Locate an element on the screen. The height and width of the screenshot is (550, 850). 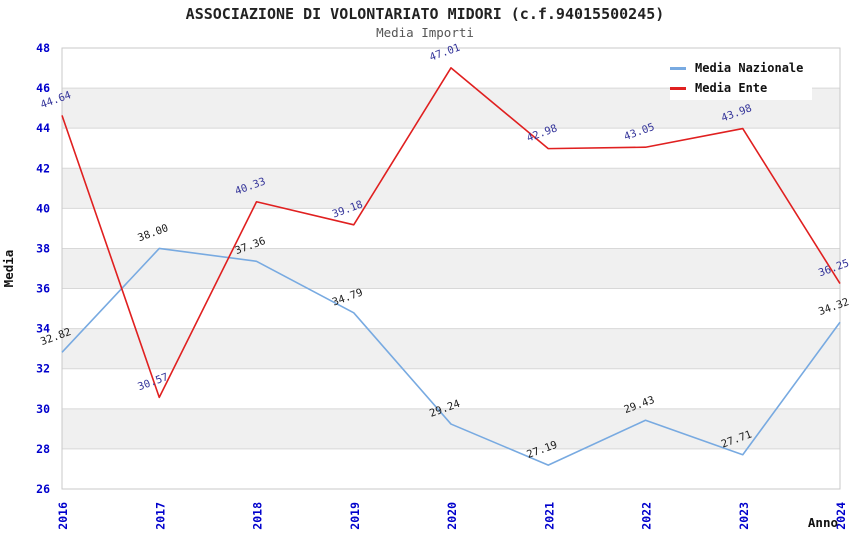
x-tick-label: 2024 is located at coordinates (841, 516).